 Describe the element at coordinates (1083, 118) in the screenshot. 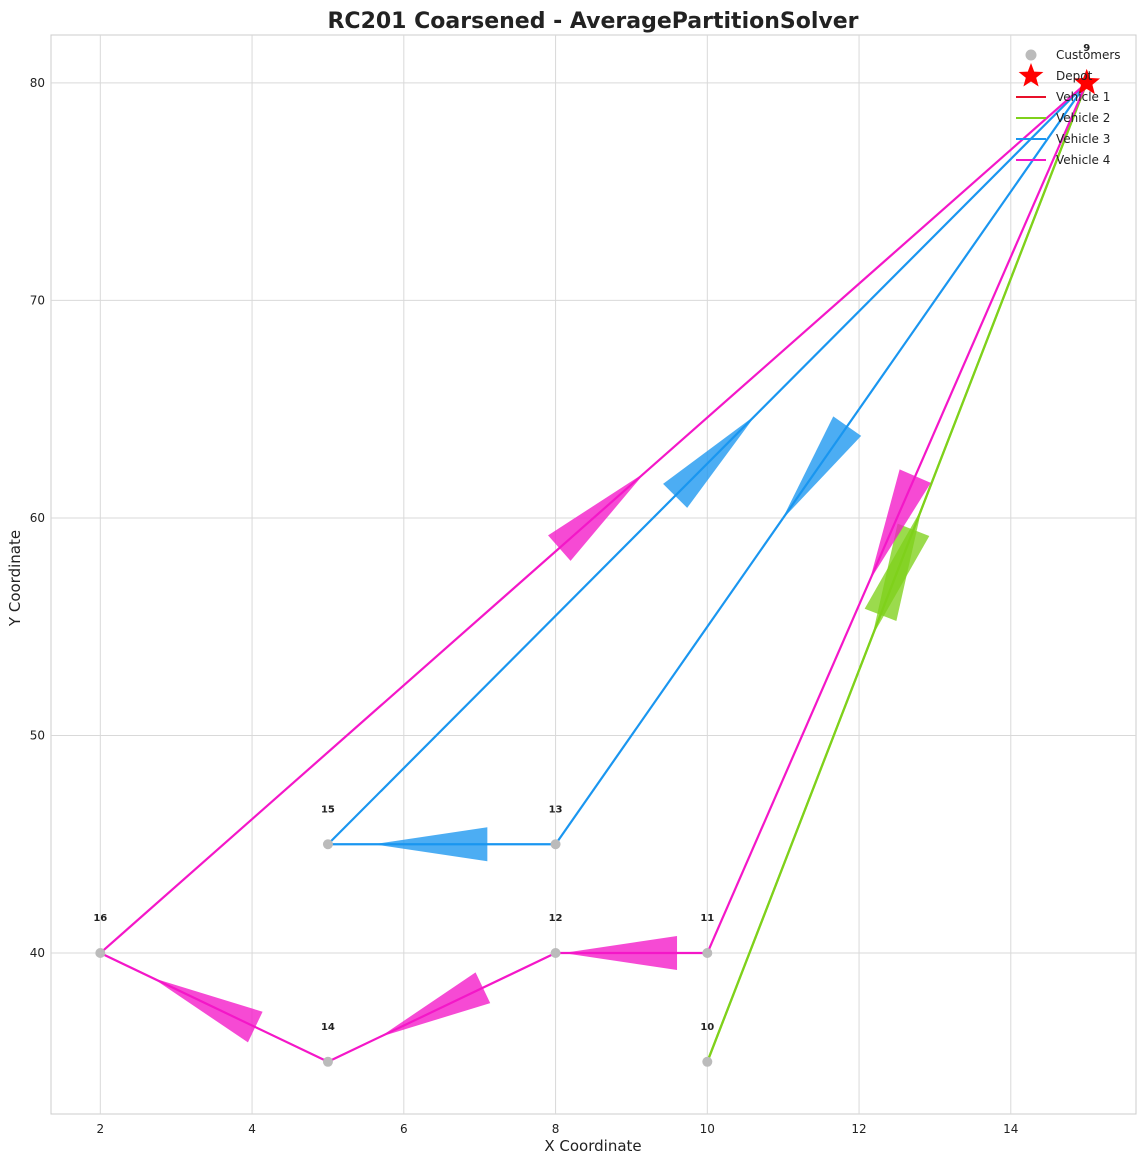

I see `legend-label: Vehicle 2` at that location.